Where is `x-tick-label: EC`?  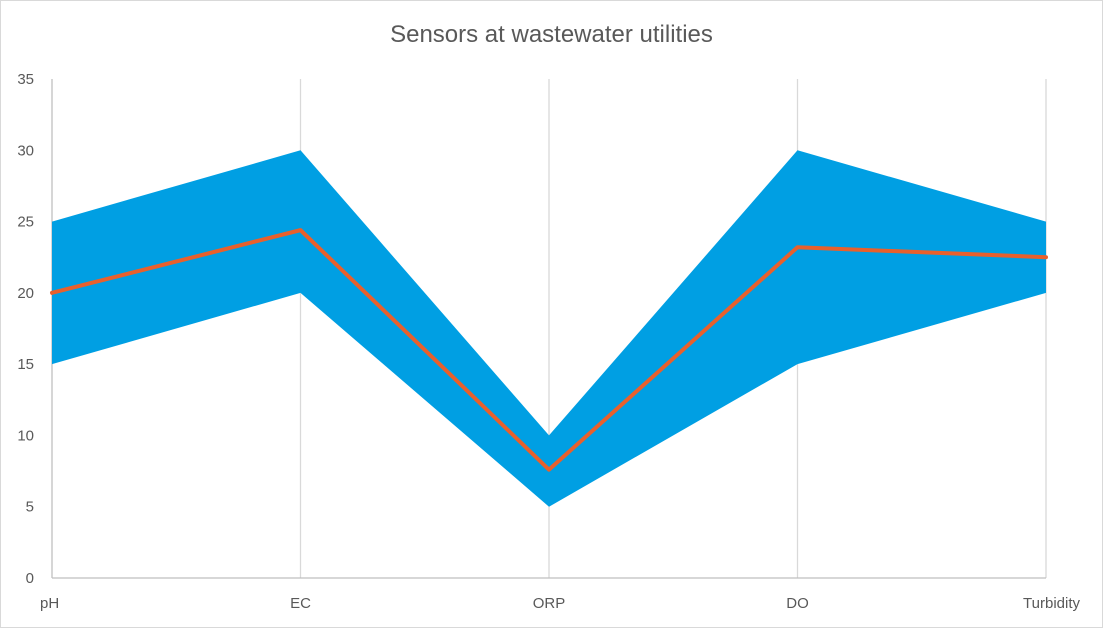
x-tick-label: EC is located at coordinates (300, 603).